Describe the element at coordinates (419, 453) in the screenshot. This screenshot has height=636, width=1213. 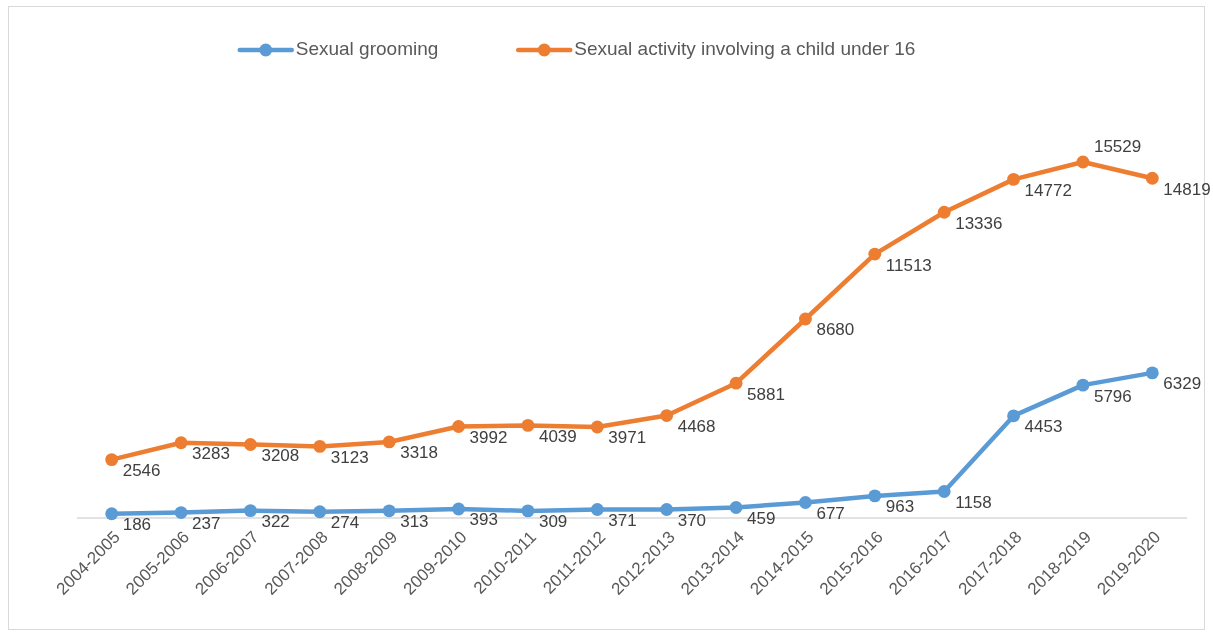
I see `data-label: 3318` at that location.